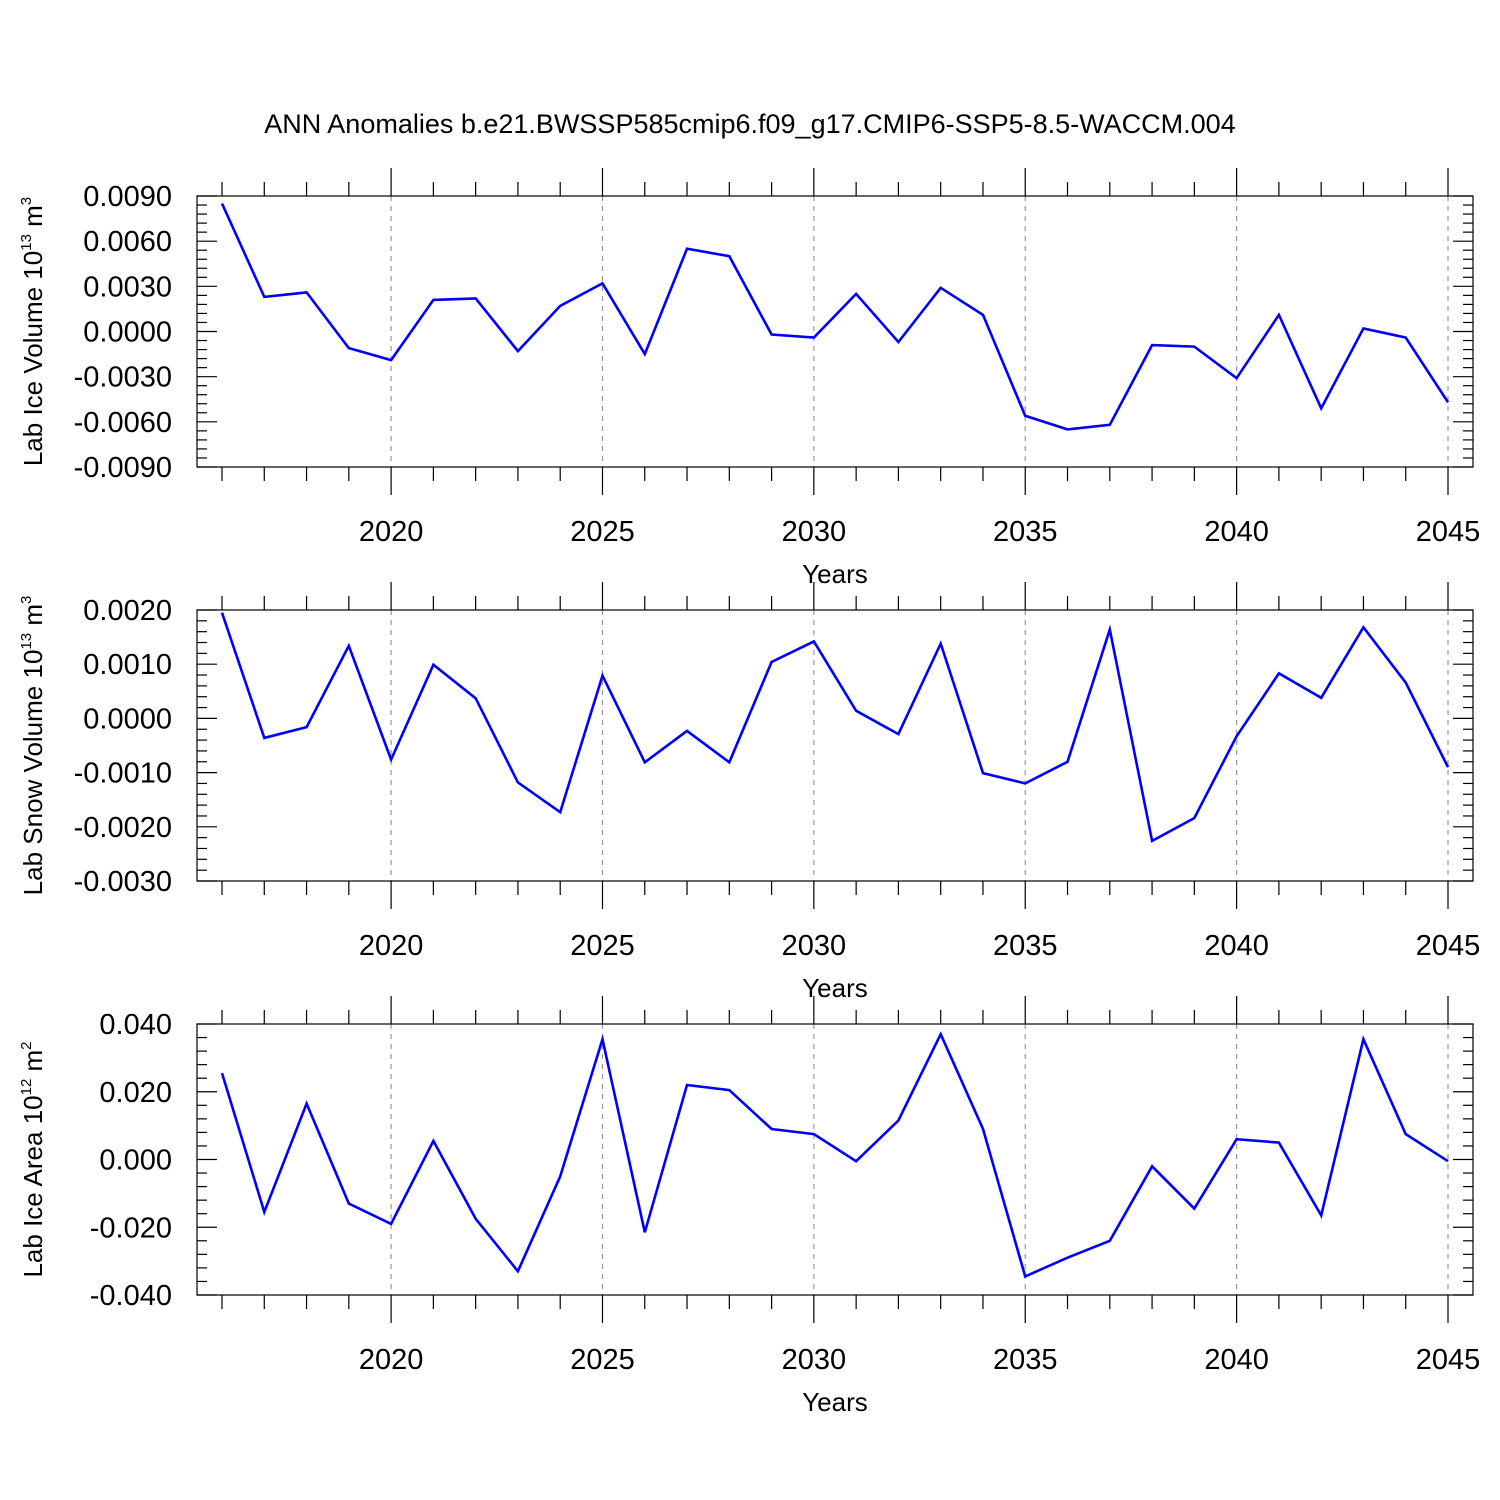 The image size is (1500, 1500). I want to click on y-axis-label-main: Lab Ice Area 10, so click(33, 1186).